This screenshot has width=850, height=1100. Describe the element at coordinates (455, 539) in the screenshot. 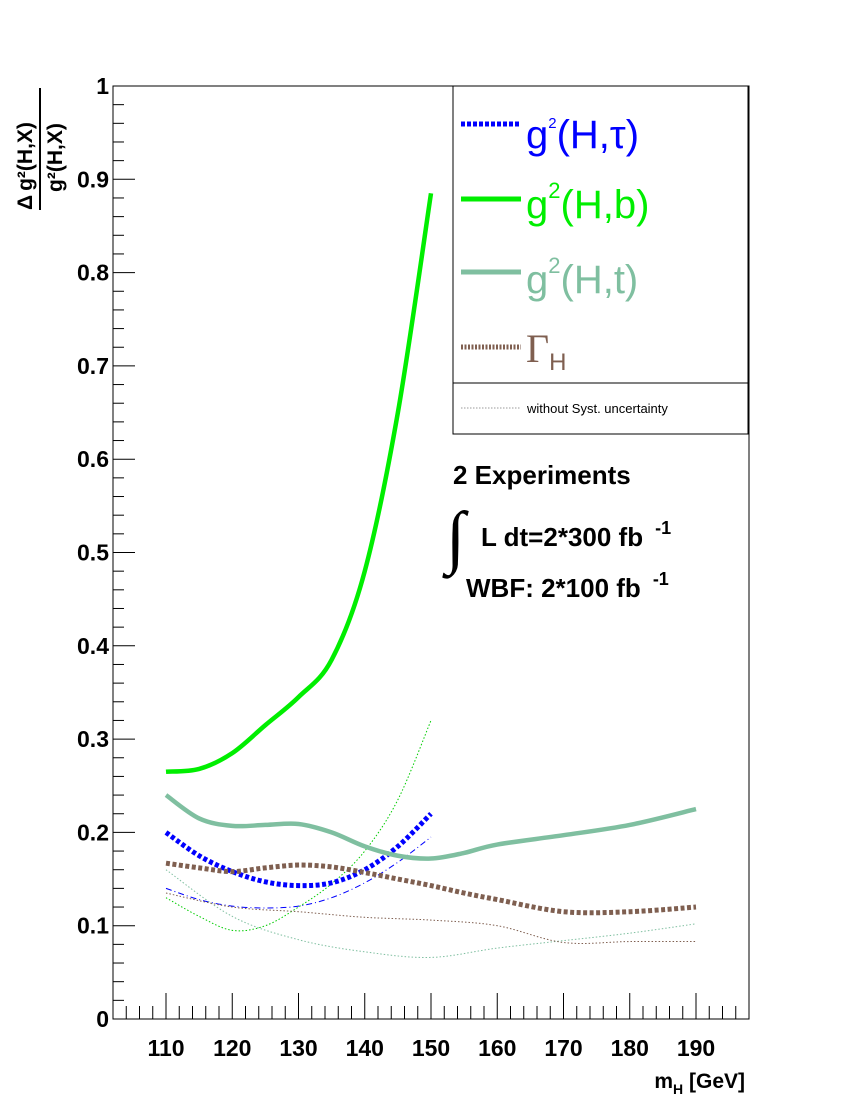

I see `integral-symbol: ∫` at that location.